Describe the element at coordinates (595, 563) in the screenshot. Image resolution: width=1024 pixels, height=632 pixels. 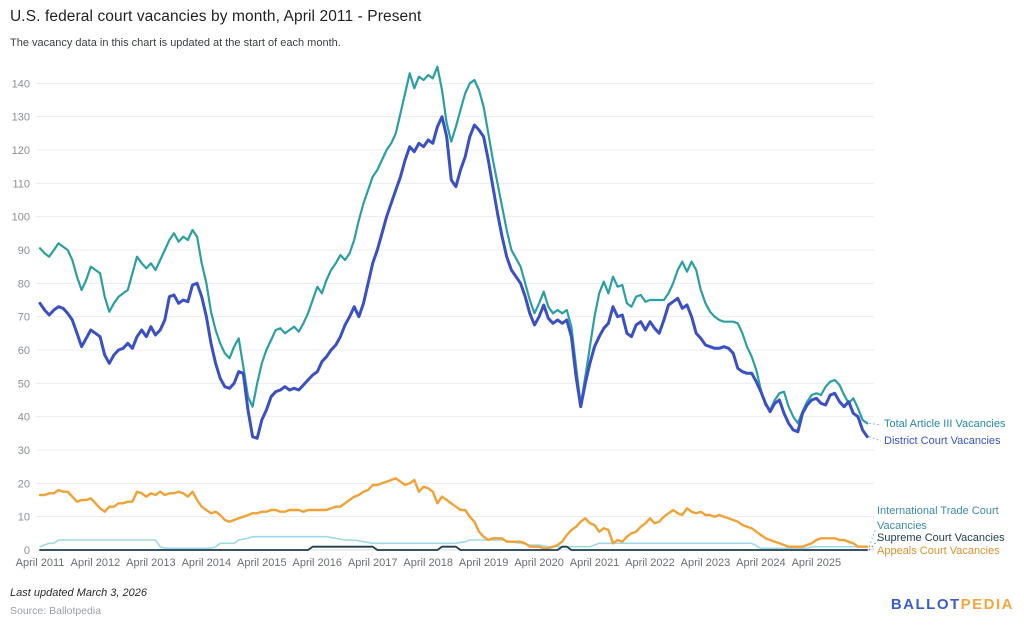
I see `svg-text: April 2021` at that location.